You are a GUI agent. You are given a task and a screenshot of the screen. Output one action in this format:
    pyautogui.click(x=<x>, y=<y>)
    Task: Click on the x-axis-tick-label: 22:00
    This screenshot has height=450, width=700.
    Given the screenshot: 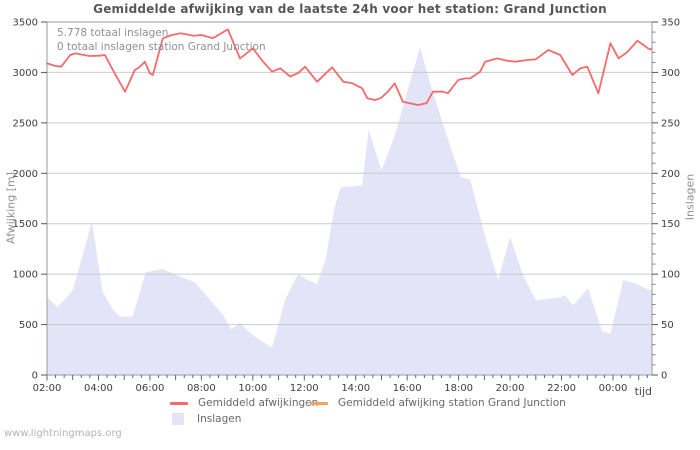 What is the action you would take?
    pyautogui.click(x=561, y=388)
    